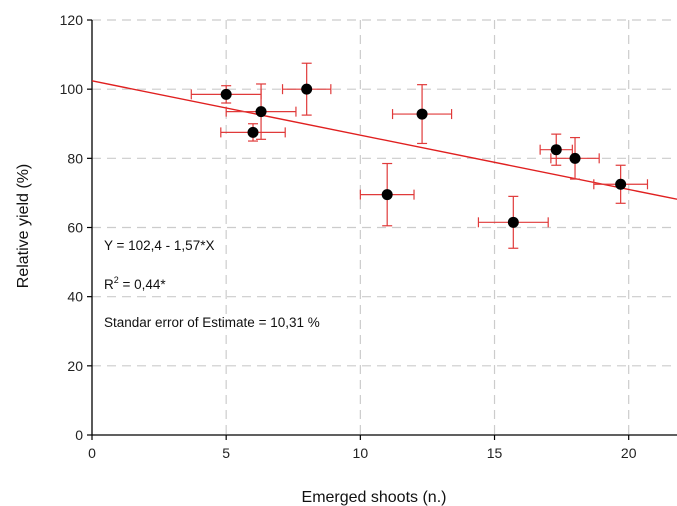 Image resolution: width=677 pixels, height=506 pixels. I want to click on y-tick-label: 20, so click(75, 366).